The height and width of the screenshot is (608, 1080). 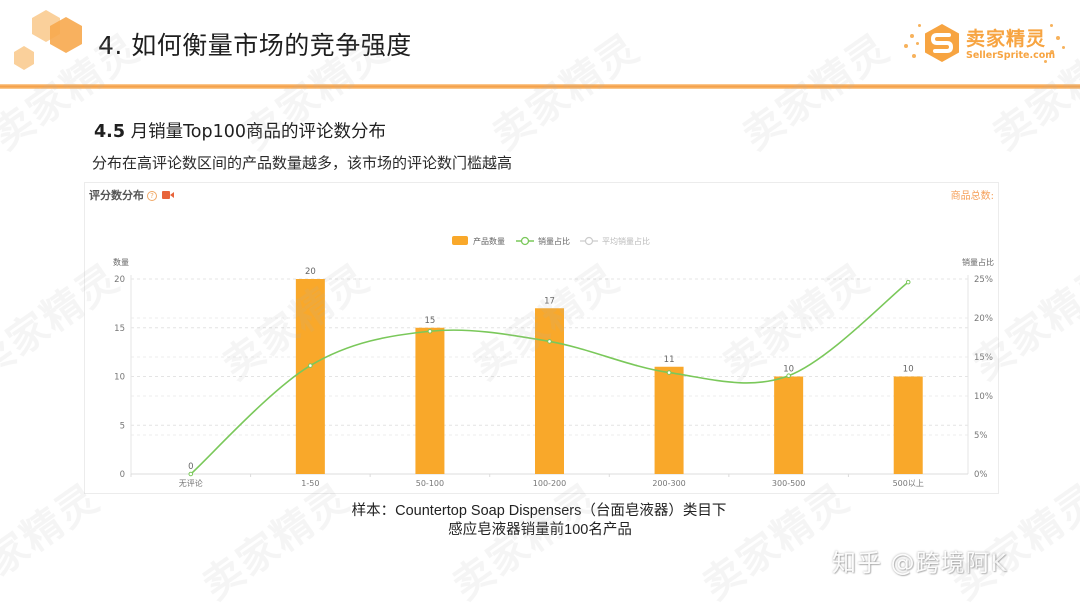 What do you see at coordinates (920, 563) in the screenshot?
I see `zhihu-watermark: 知乎 @跨境阿K` at bounding box center [920, 563].